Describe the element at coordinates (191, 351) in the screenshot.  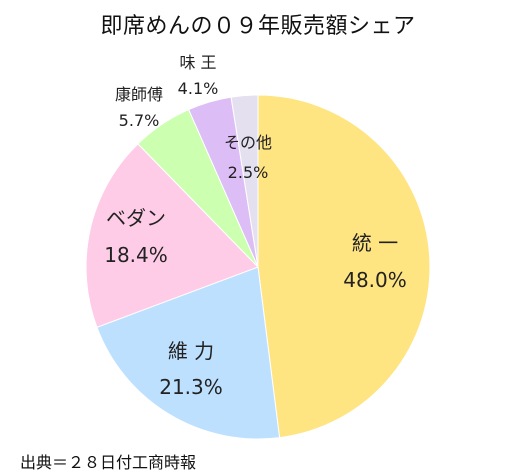
I see `slice-name-label-1: 維 力` at that location.